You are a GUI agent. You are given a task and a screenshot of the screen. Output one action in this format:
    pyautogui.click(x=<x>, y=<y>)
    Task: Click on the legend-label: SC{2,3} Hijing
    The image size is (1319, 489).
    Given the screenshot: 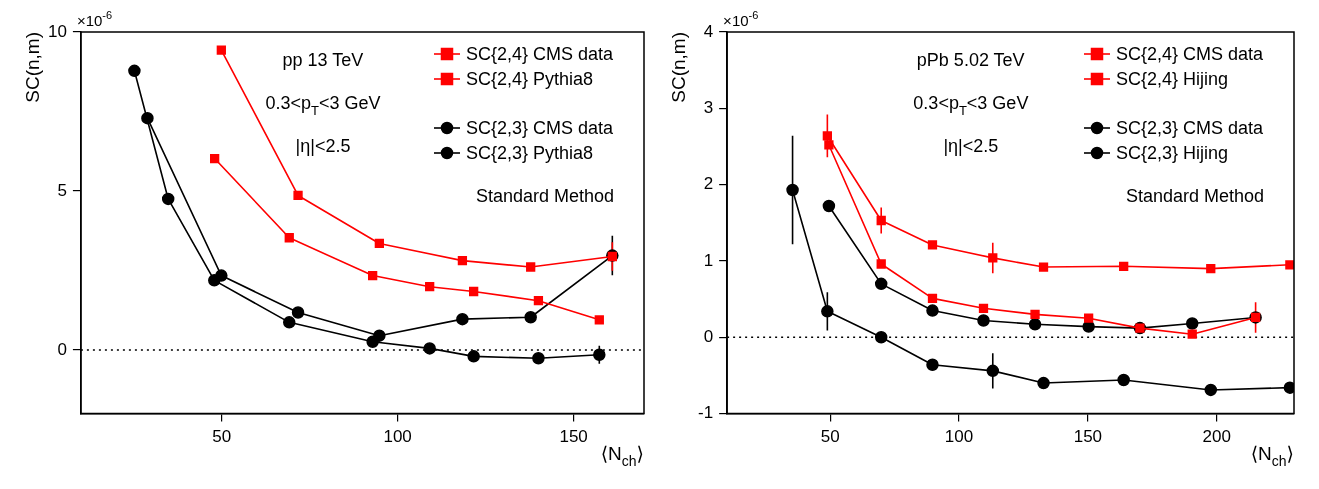 What is the action you would take?
    pyautogui.click(x=1172, y=153)
    